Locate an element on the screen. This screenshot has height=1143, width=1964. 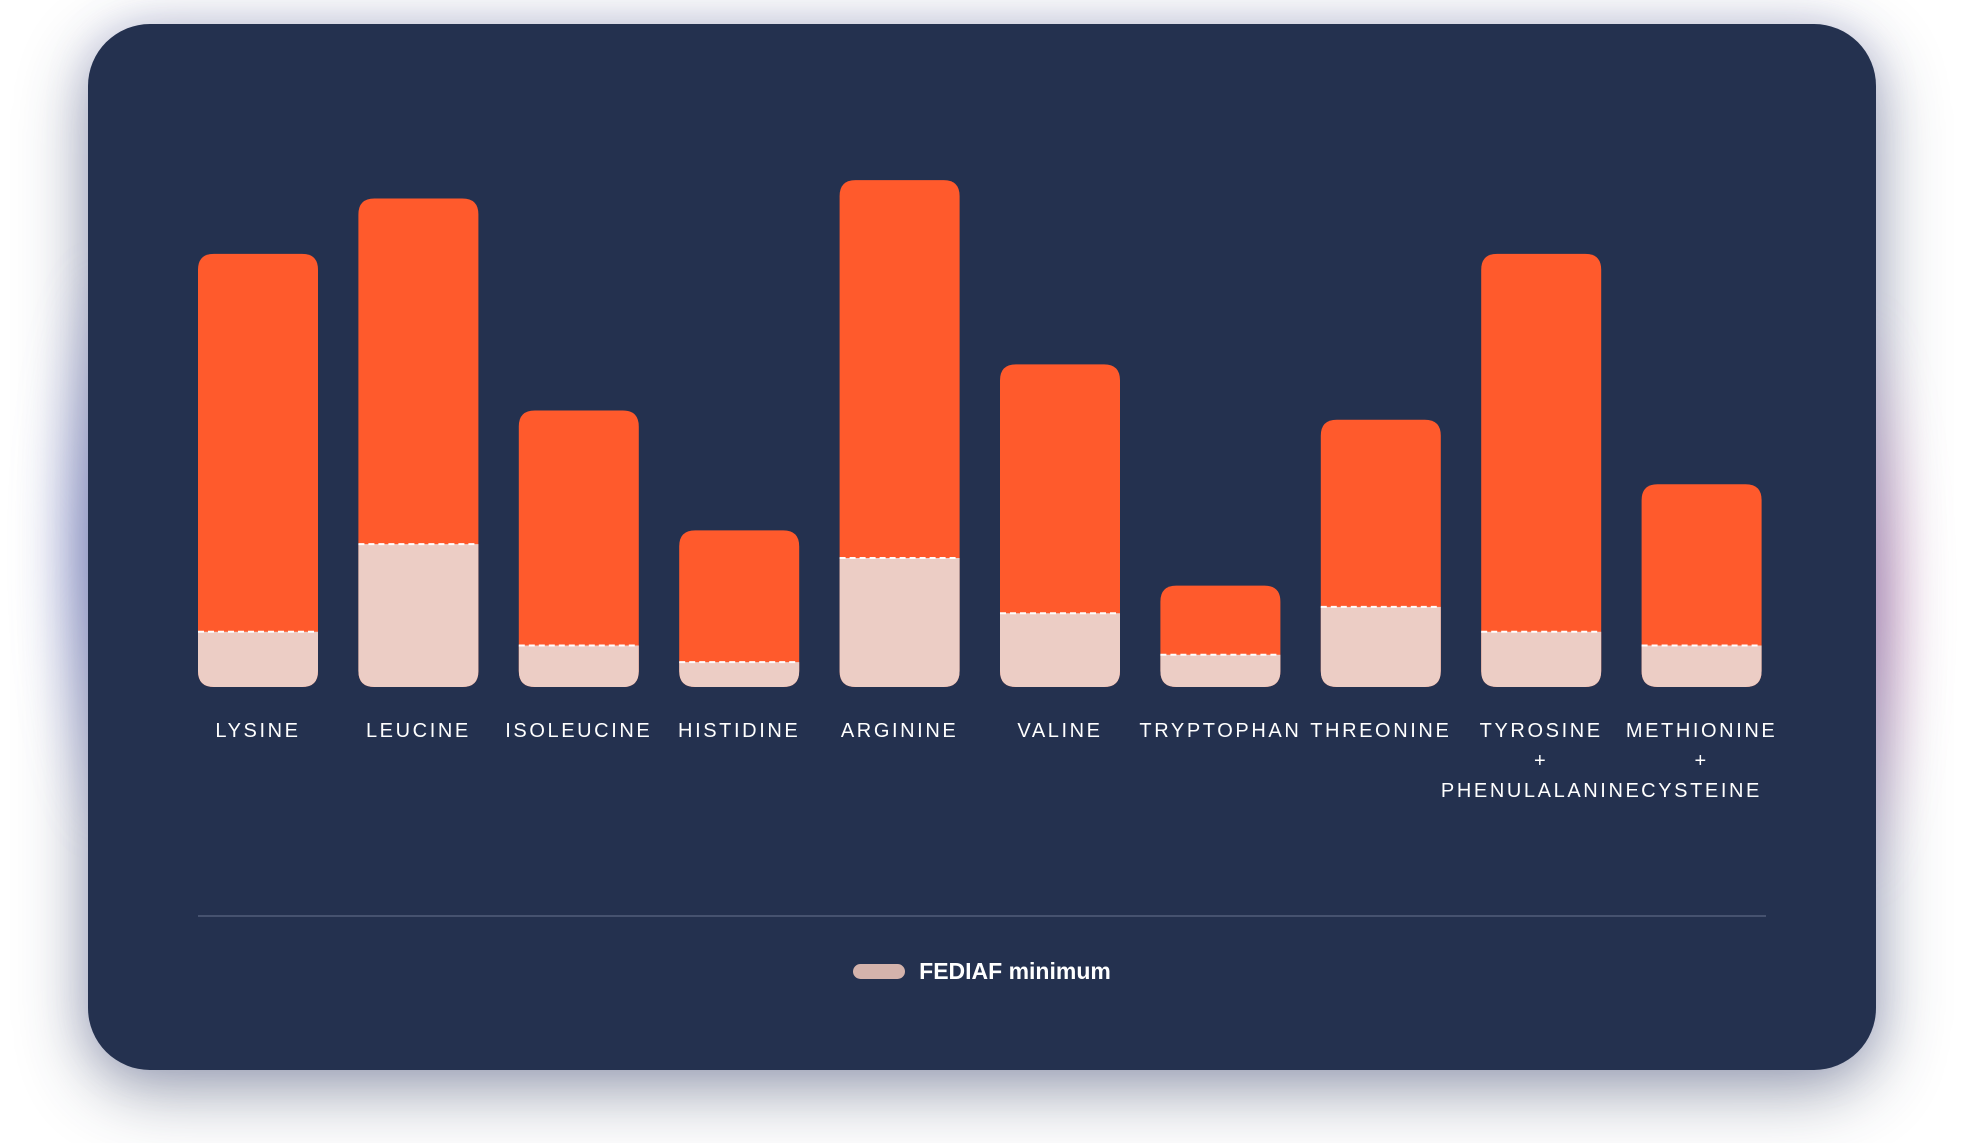
category-label-tyrosine-2: PHENULALANINE is located at coordinates (1541, 791).